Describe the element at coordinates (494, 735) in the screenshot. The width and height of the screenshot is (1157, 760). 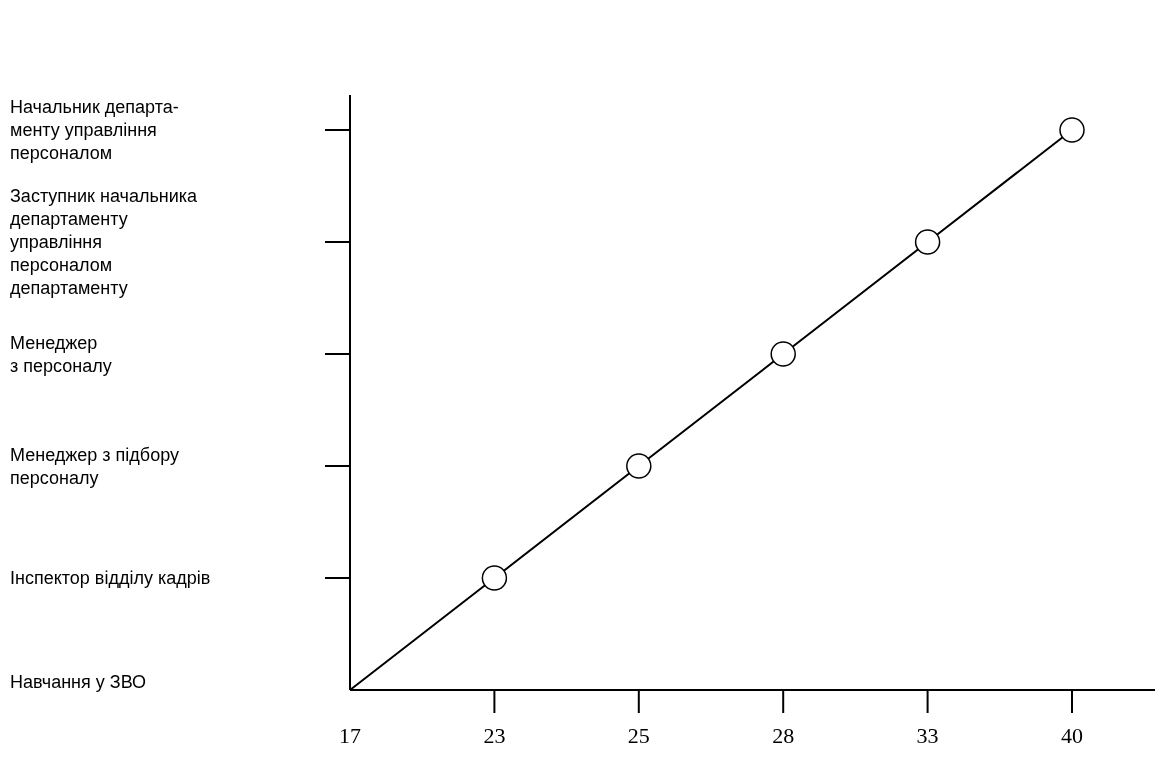
I see `x-tick-label: 23` at that location.